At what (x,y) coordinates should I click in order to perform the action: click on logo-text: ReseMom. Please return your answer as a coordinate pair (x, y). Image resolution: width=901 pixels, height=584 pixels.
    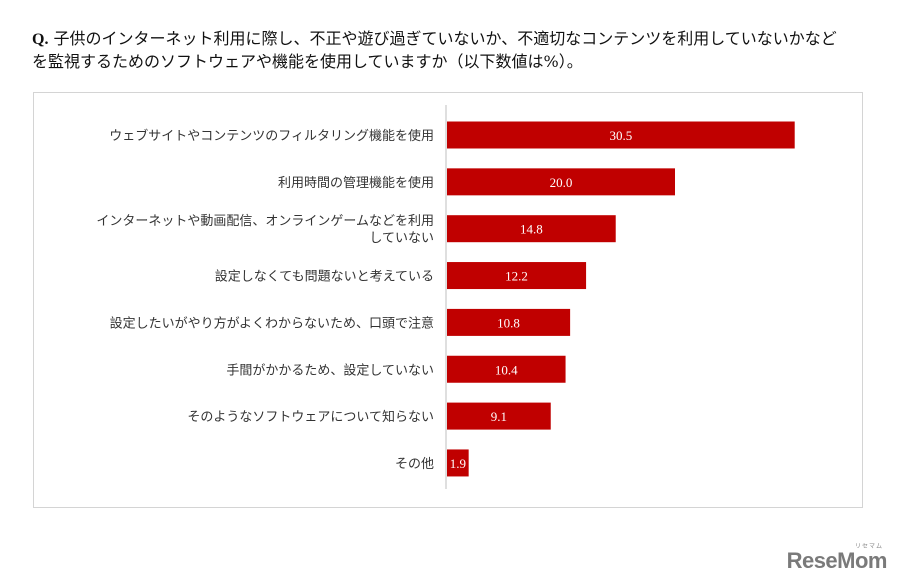
    Looking at the image, I should click on (837, 560).